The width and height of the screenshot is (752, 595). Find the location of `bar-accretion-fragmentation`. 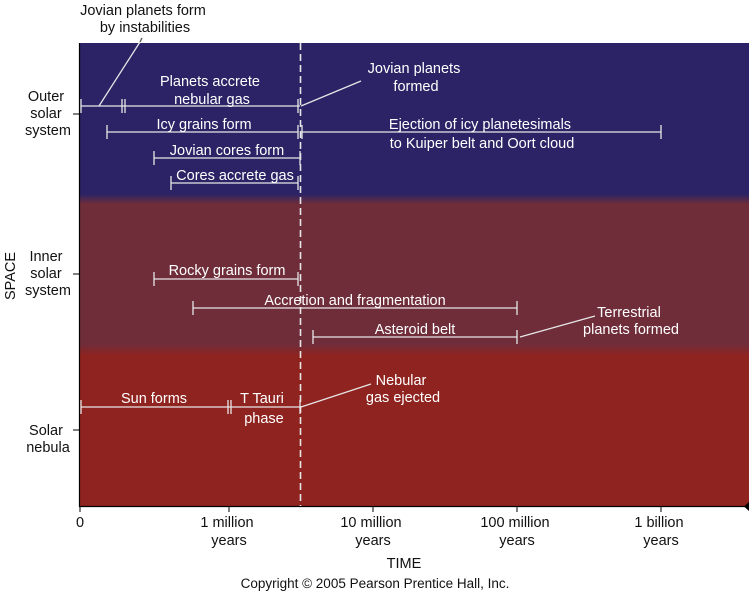

bar-accretion-fragmentation is located at coordinates (355, 308).